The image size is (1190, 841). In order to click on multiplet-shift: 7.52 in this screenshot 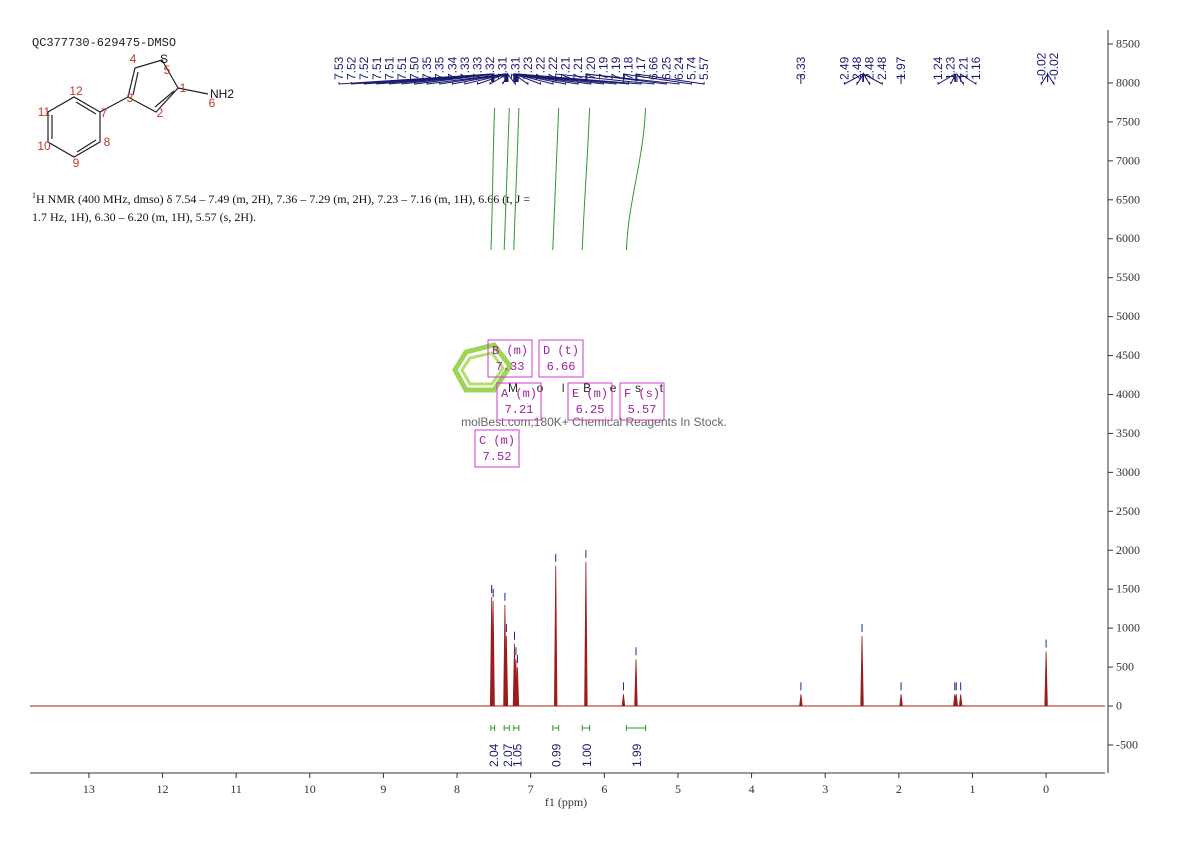, I will do `click(497, 457)`.